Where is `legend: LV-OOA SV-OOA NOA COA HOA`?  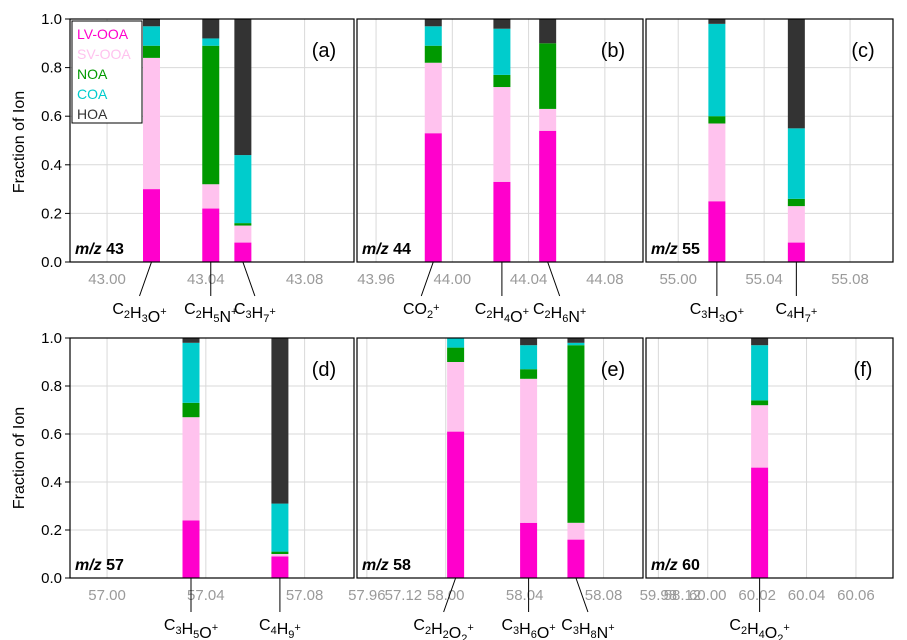
legend: LV-OOA SV-OOA NOA COA HOA is located at coordinates (107, 72).